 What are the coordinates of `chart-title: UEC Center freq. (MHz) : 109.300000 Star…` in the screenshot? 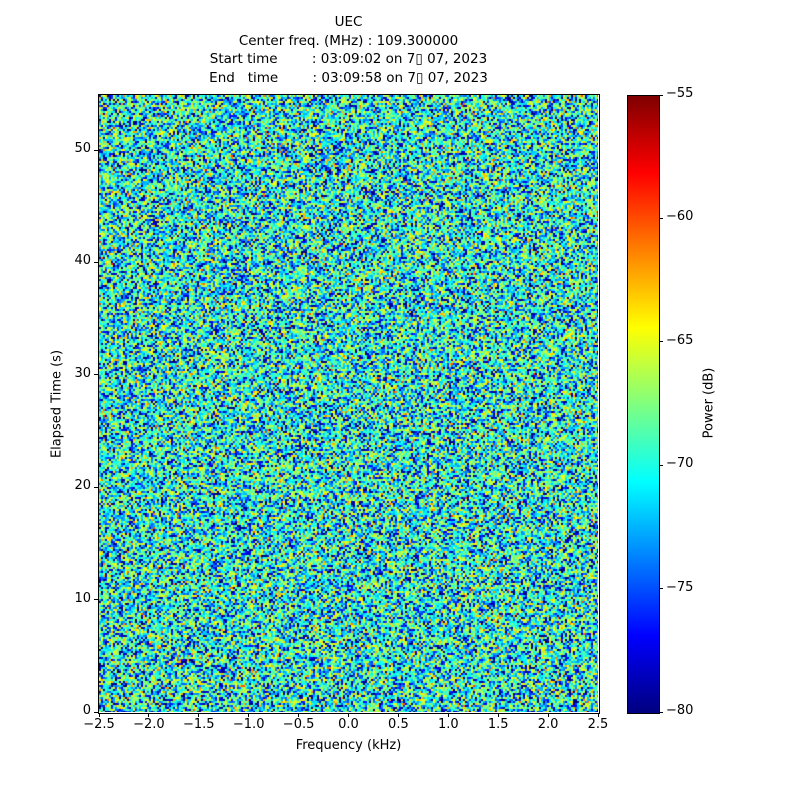 It's located at (348, 50).